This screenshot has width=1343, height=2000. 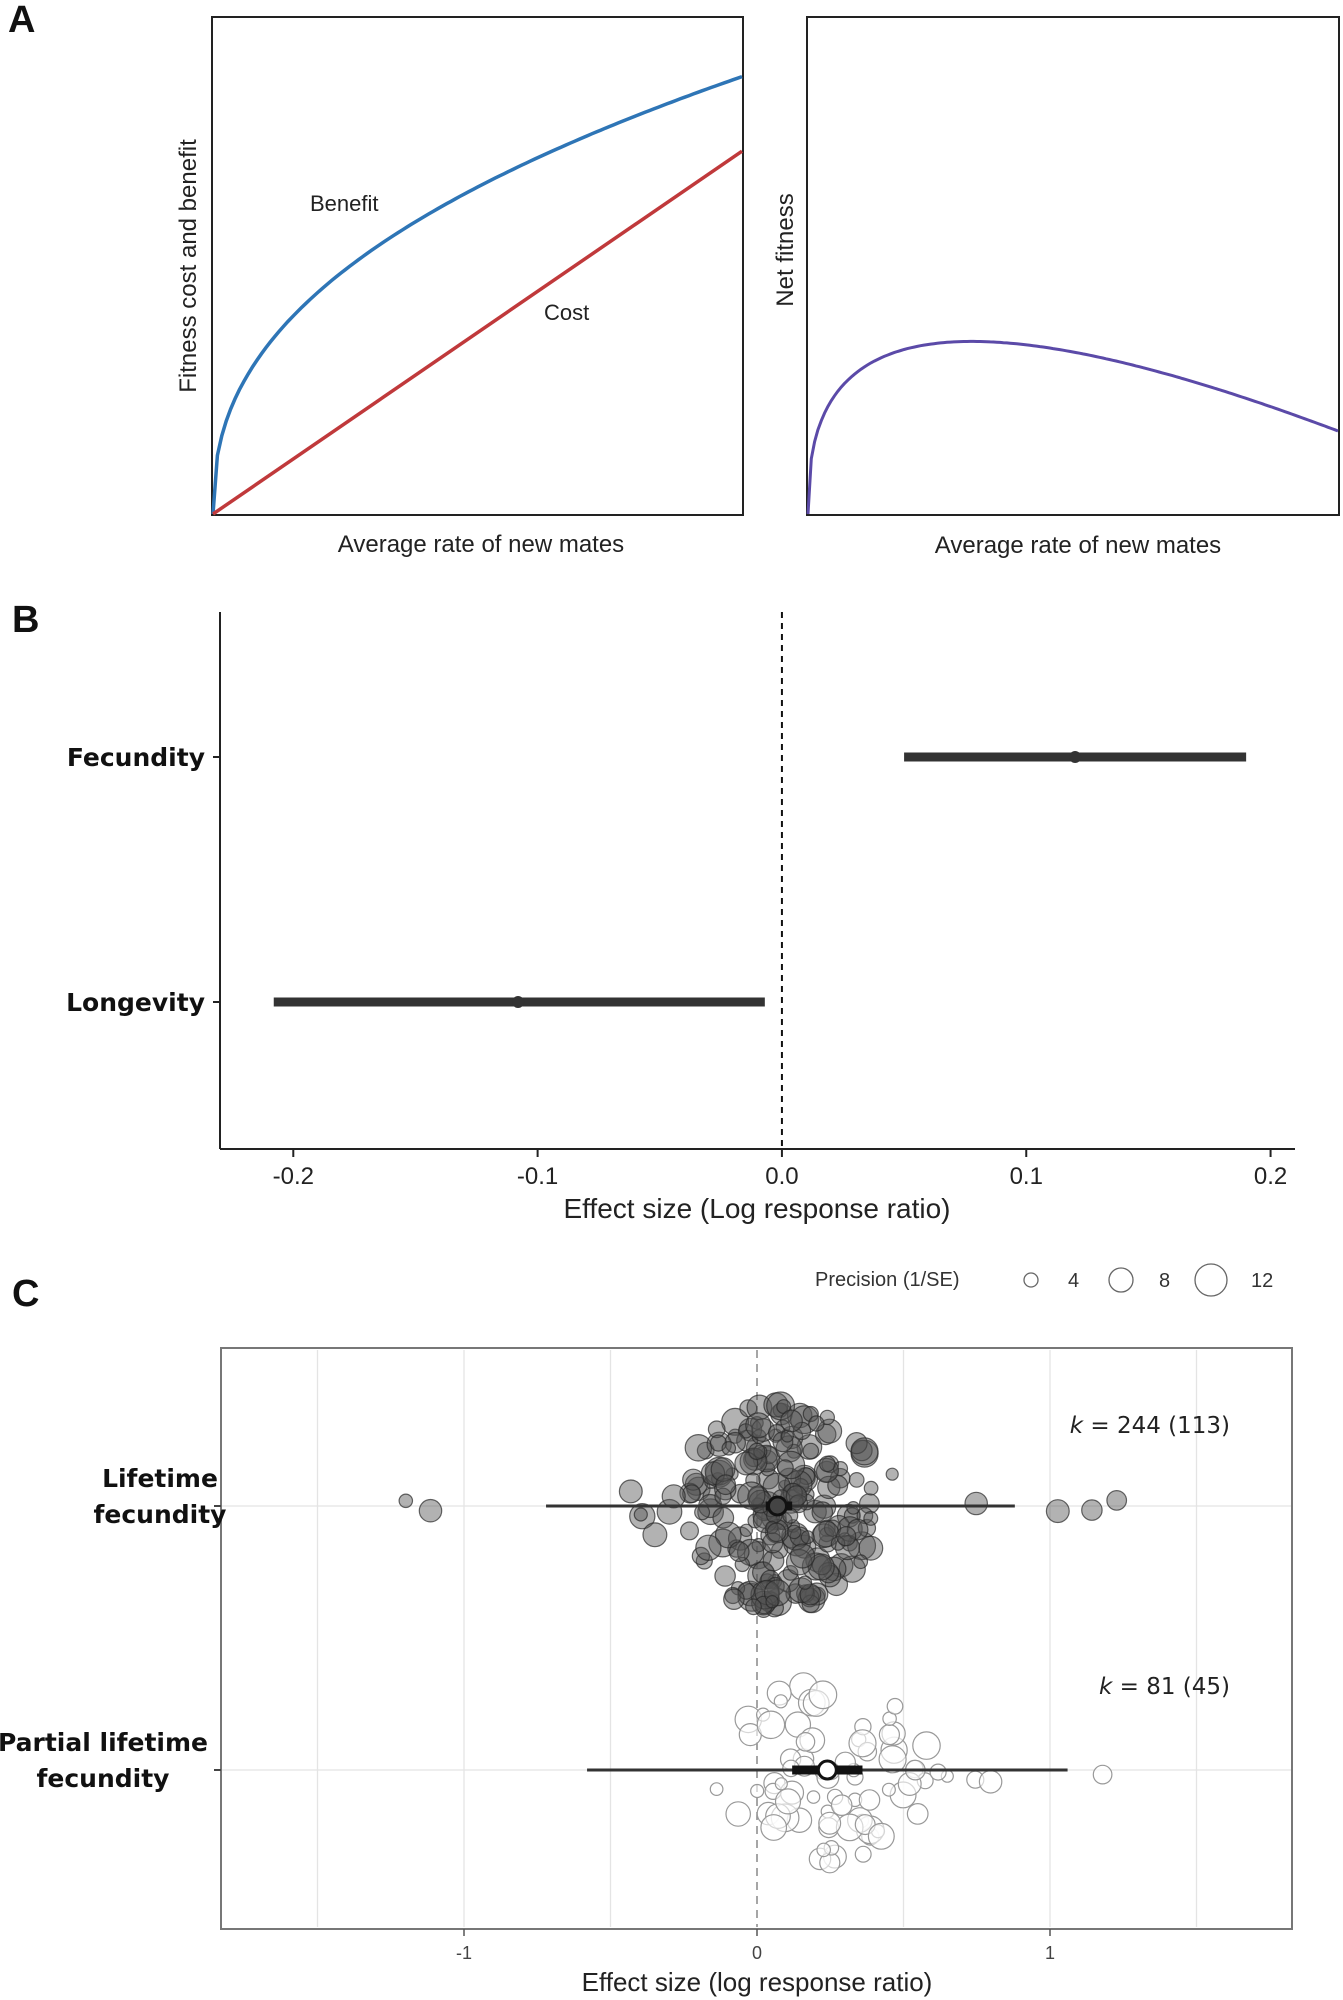 What do you see at coordinates (1164, 1687) in the screenshot?
I see `panel-c-k-label: k = 81 (45)` at bounding box center [1164, 1687].